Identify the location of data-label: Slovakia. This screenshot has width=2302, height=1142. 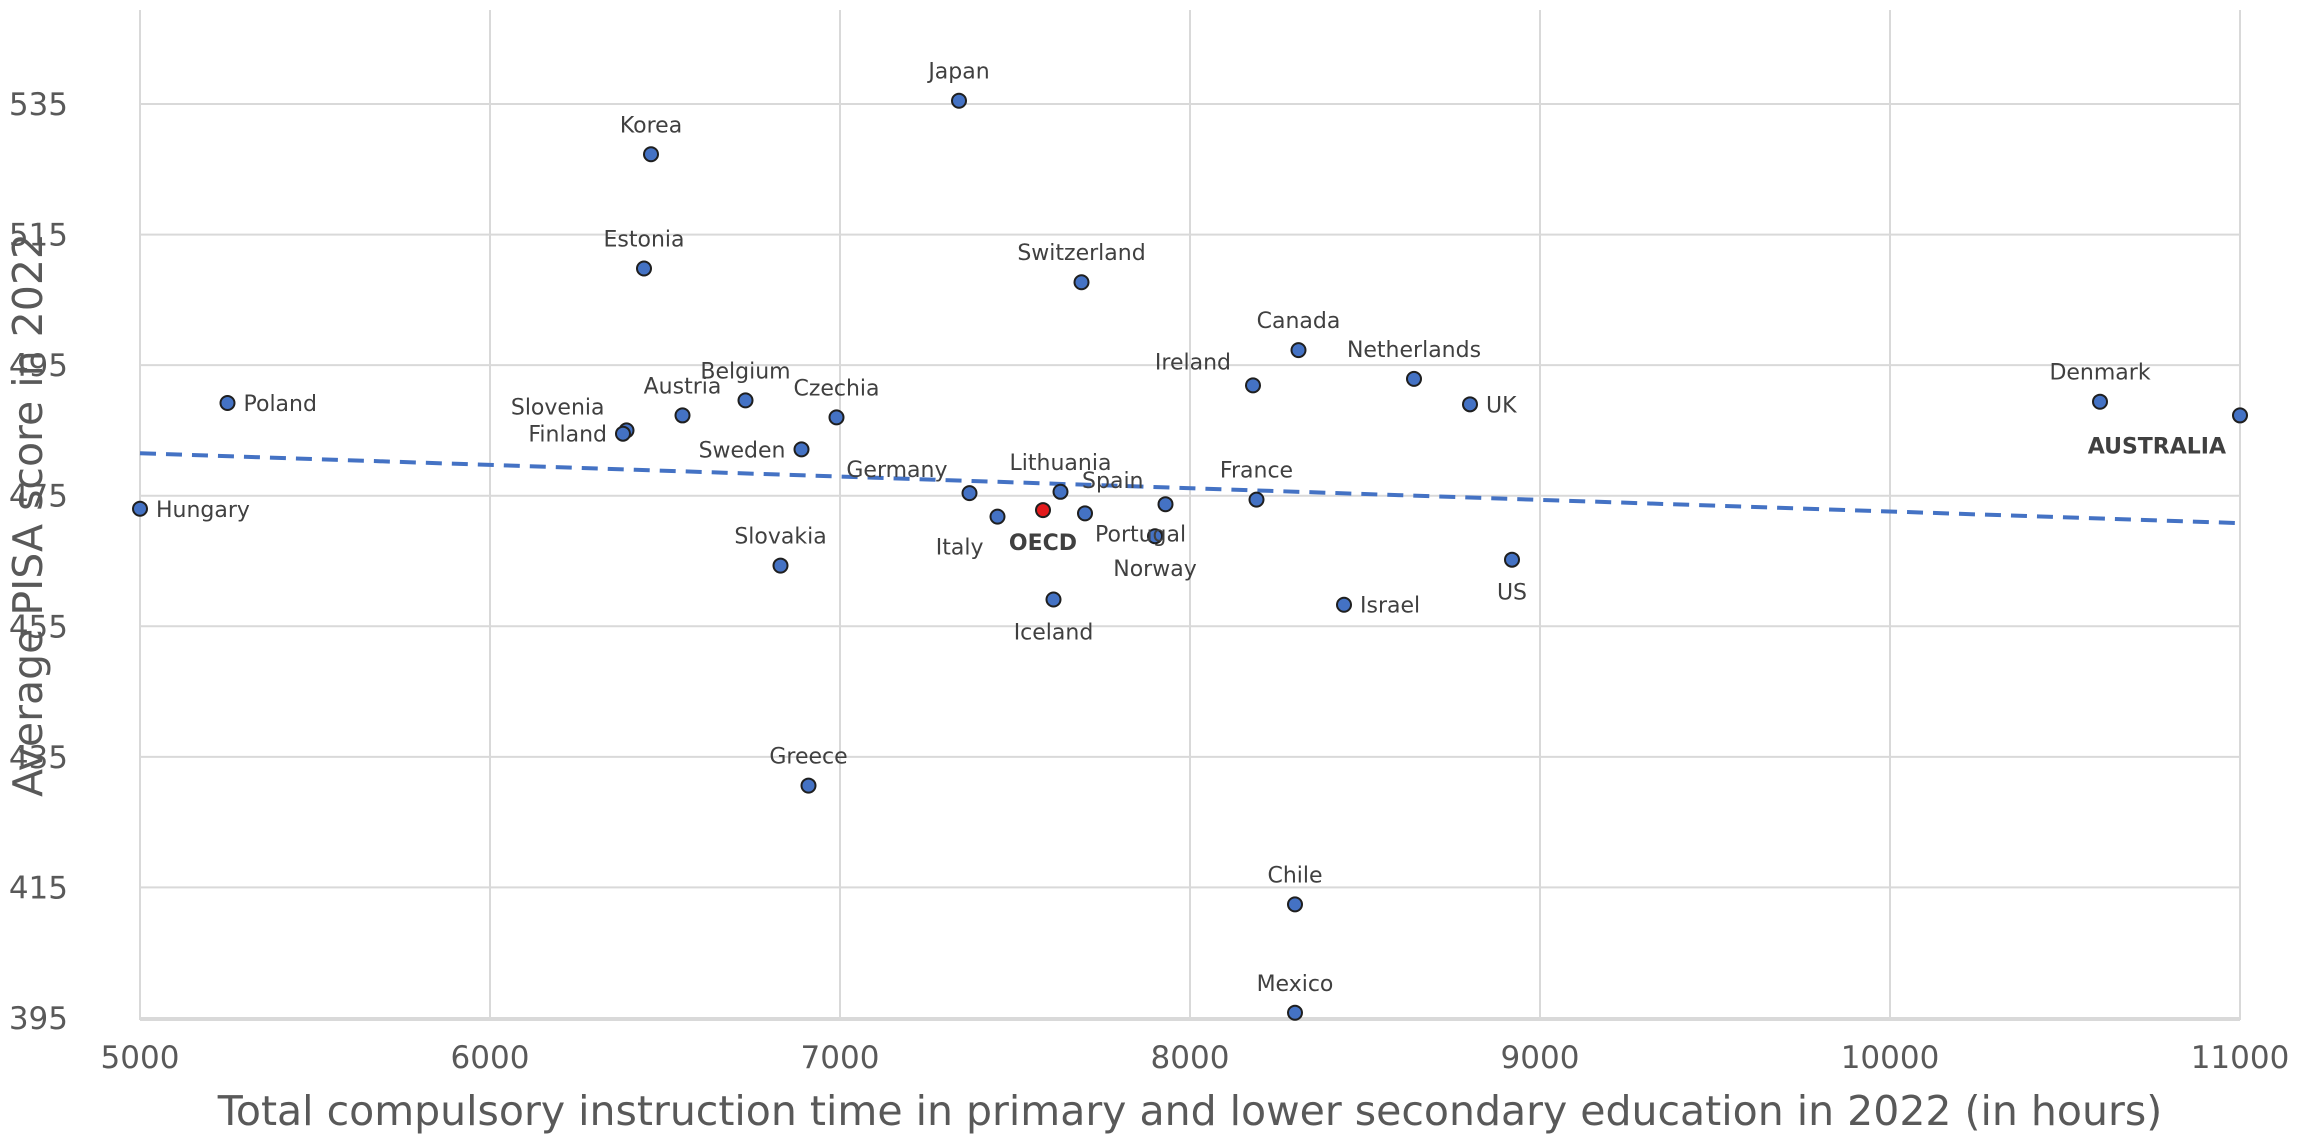
(780, 537).